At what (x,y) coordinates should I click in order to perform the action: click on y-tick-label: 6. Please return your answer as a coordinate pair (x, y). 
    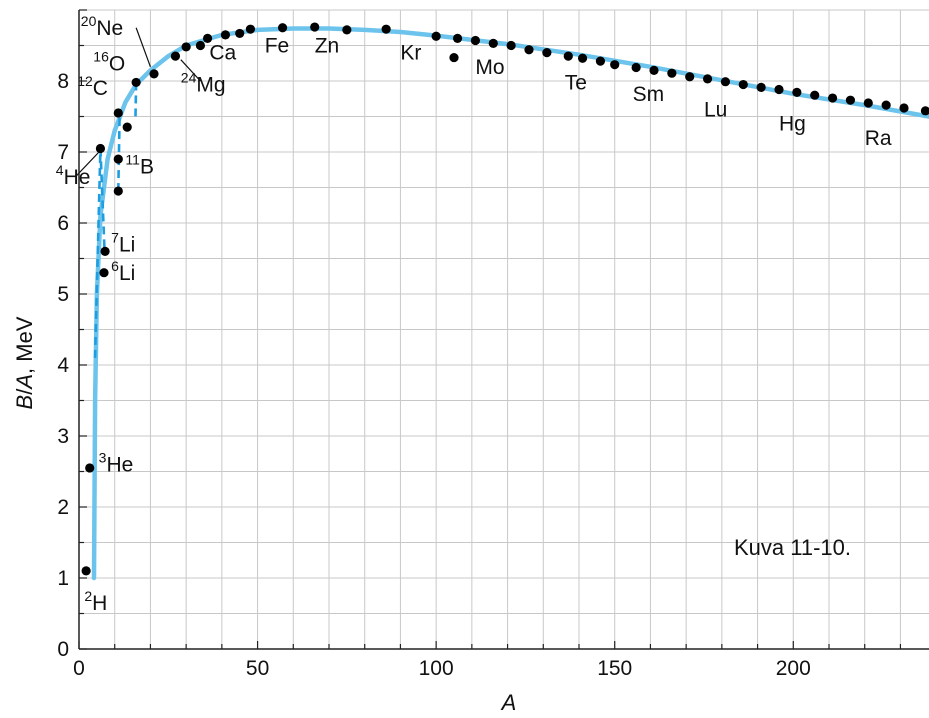
    Looking at the image, I should click on (63, 223).